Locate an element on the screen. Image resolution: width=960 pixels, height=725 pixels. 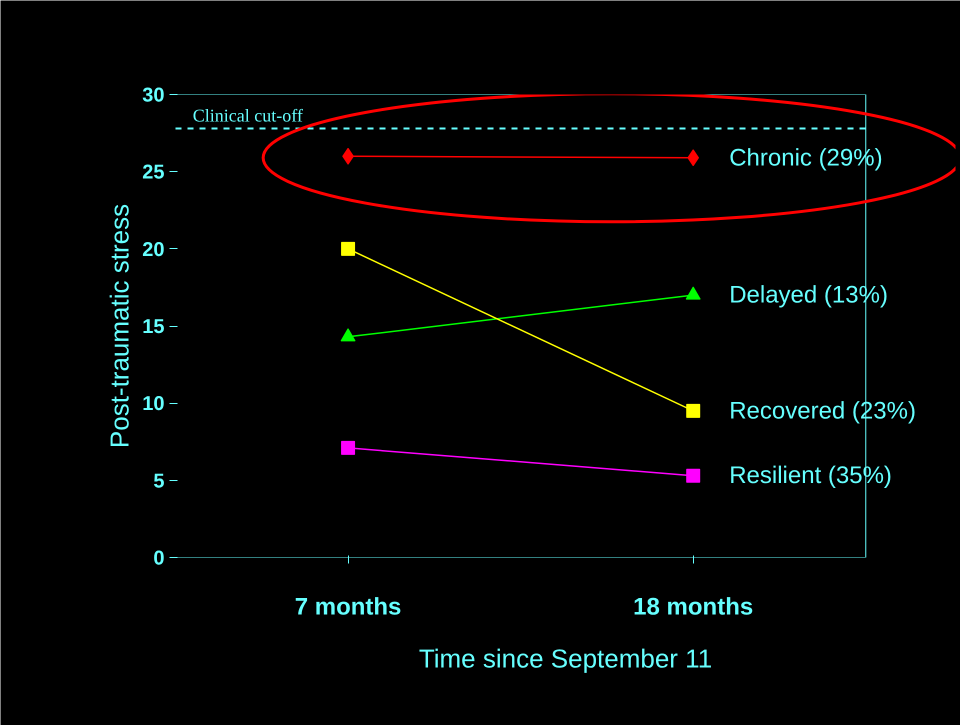
x-tick-label: 18 months is located at coordinates (693, 607).